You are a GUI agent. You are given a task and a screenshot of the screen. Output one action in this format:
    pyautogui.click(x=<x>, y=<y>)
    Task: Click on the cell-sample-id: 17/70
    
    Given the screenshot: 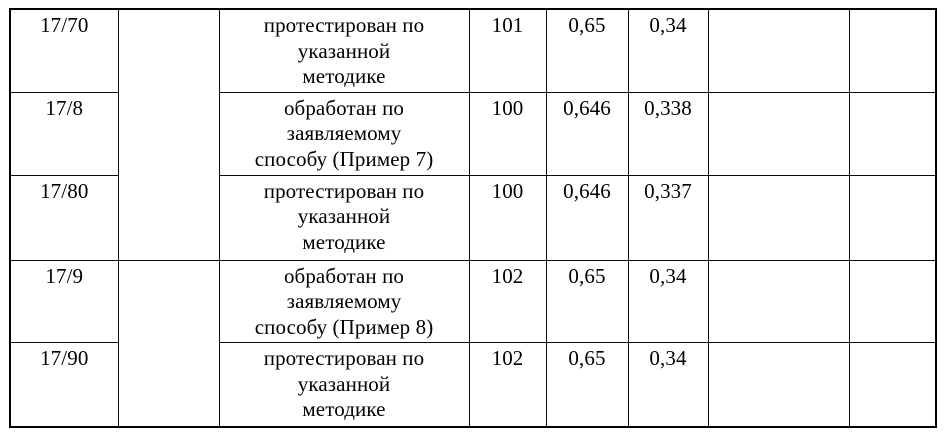 What is the action you would take?
    pyautogui.click(x=64, y=50)
    